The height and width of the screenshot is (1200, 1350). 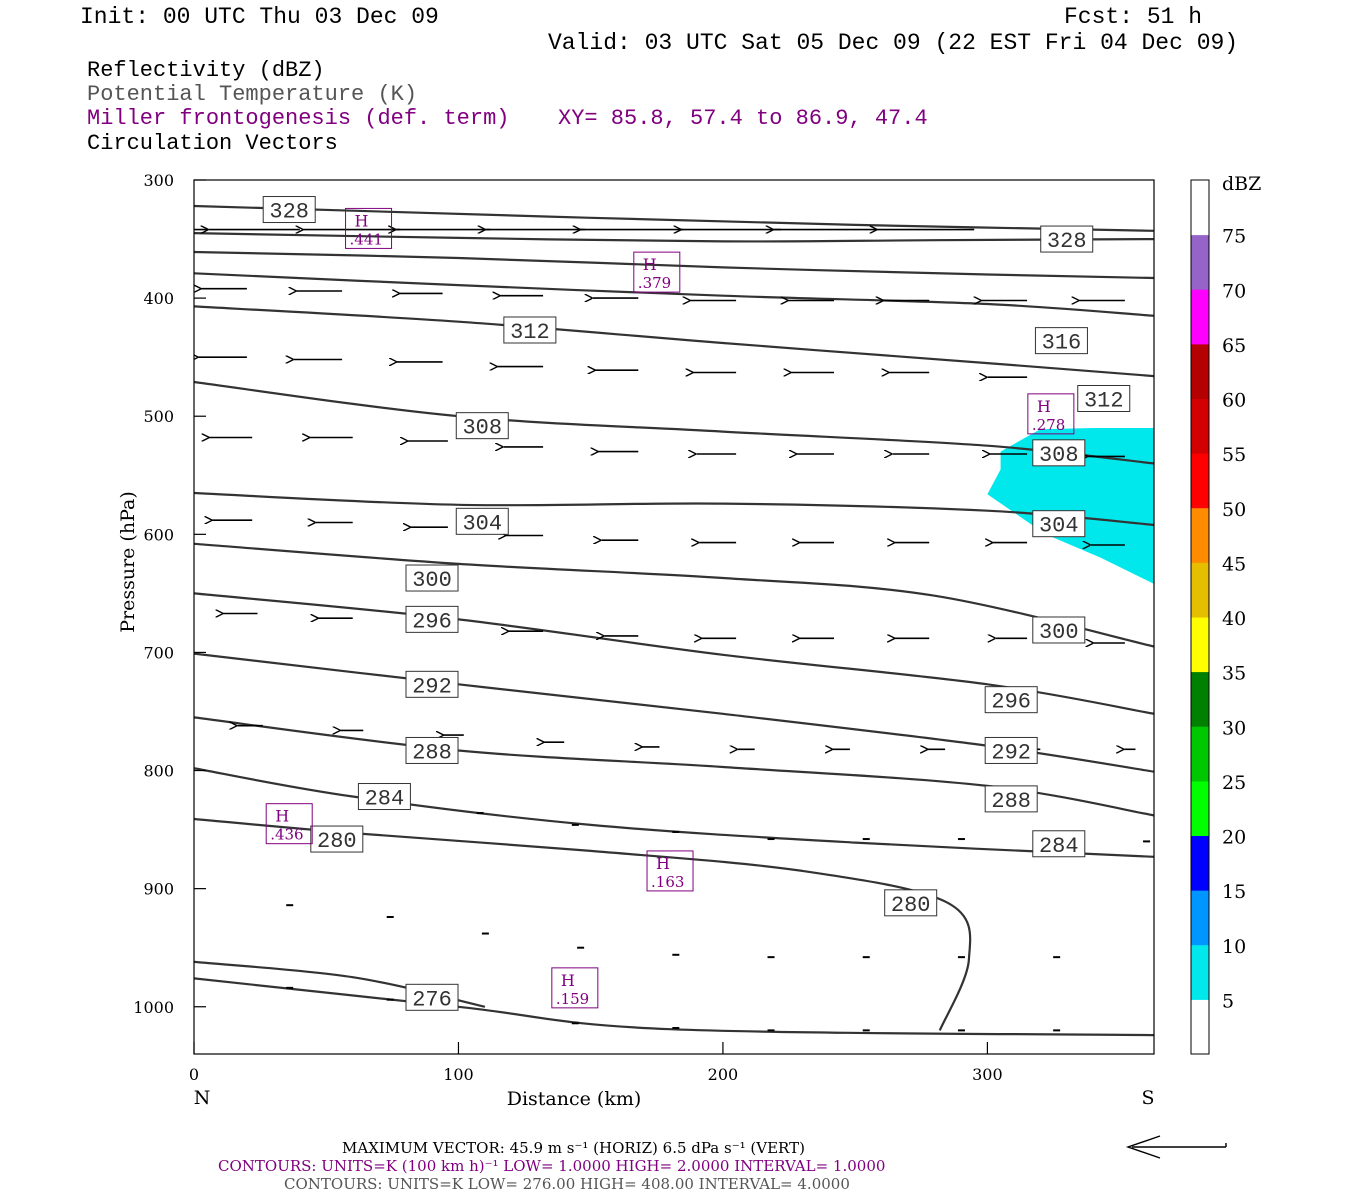 What do you see at coordinates (1234, 619) in the screenshot?
I see `colorbar-tick-label: 40` at bounding box center [1234, 619].